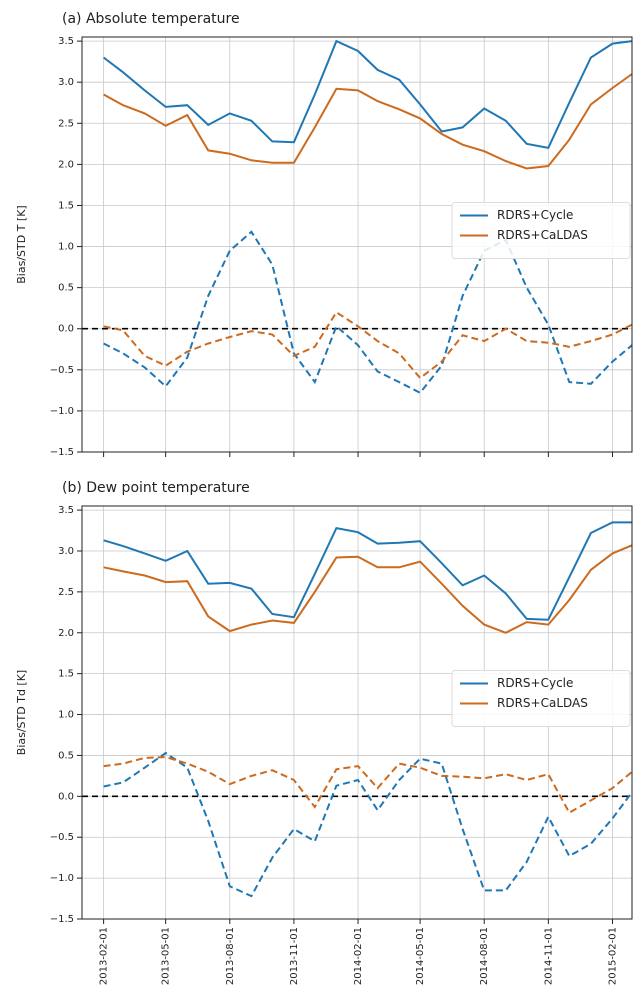 This screenshot has height=1006, width=633. Describe the element at coordinates (21, 244) in the screenshot. I see `y-axis-label: Bias/STD T [K]` at that location.